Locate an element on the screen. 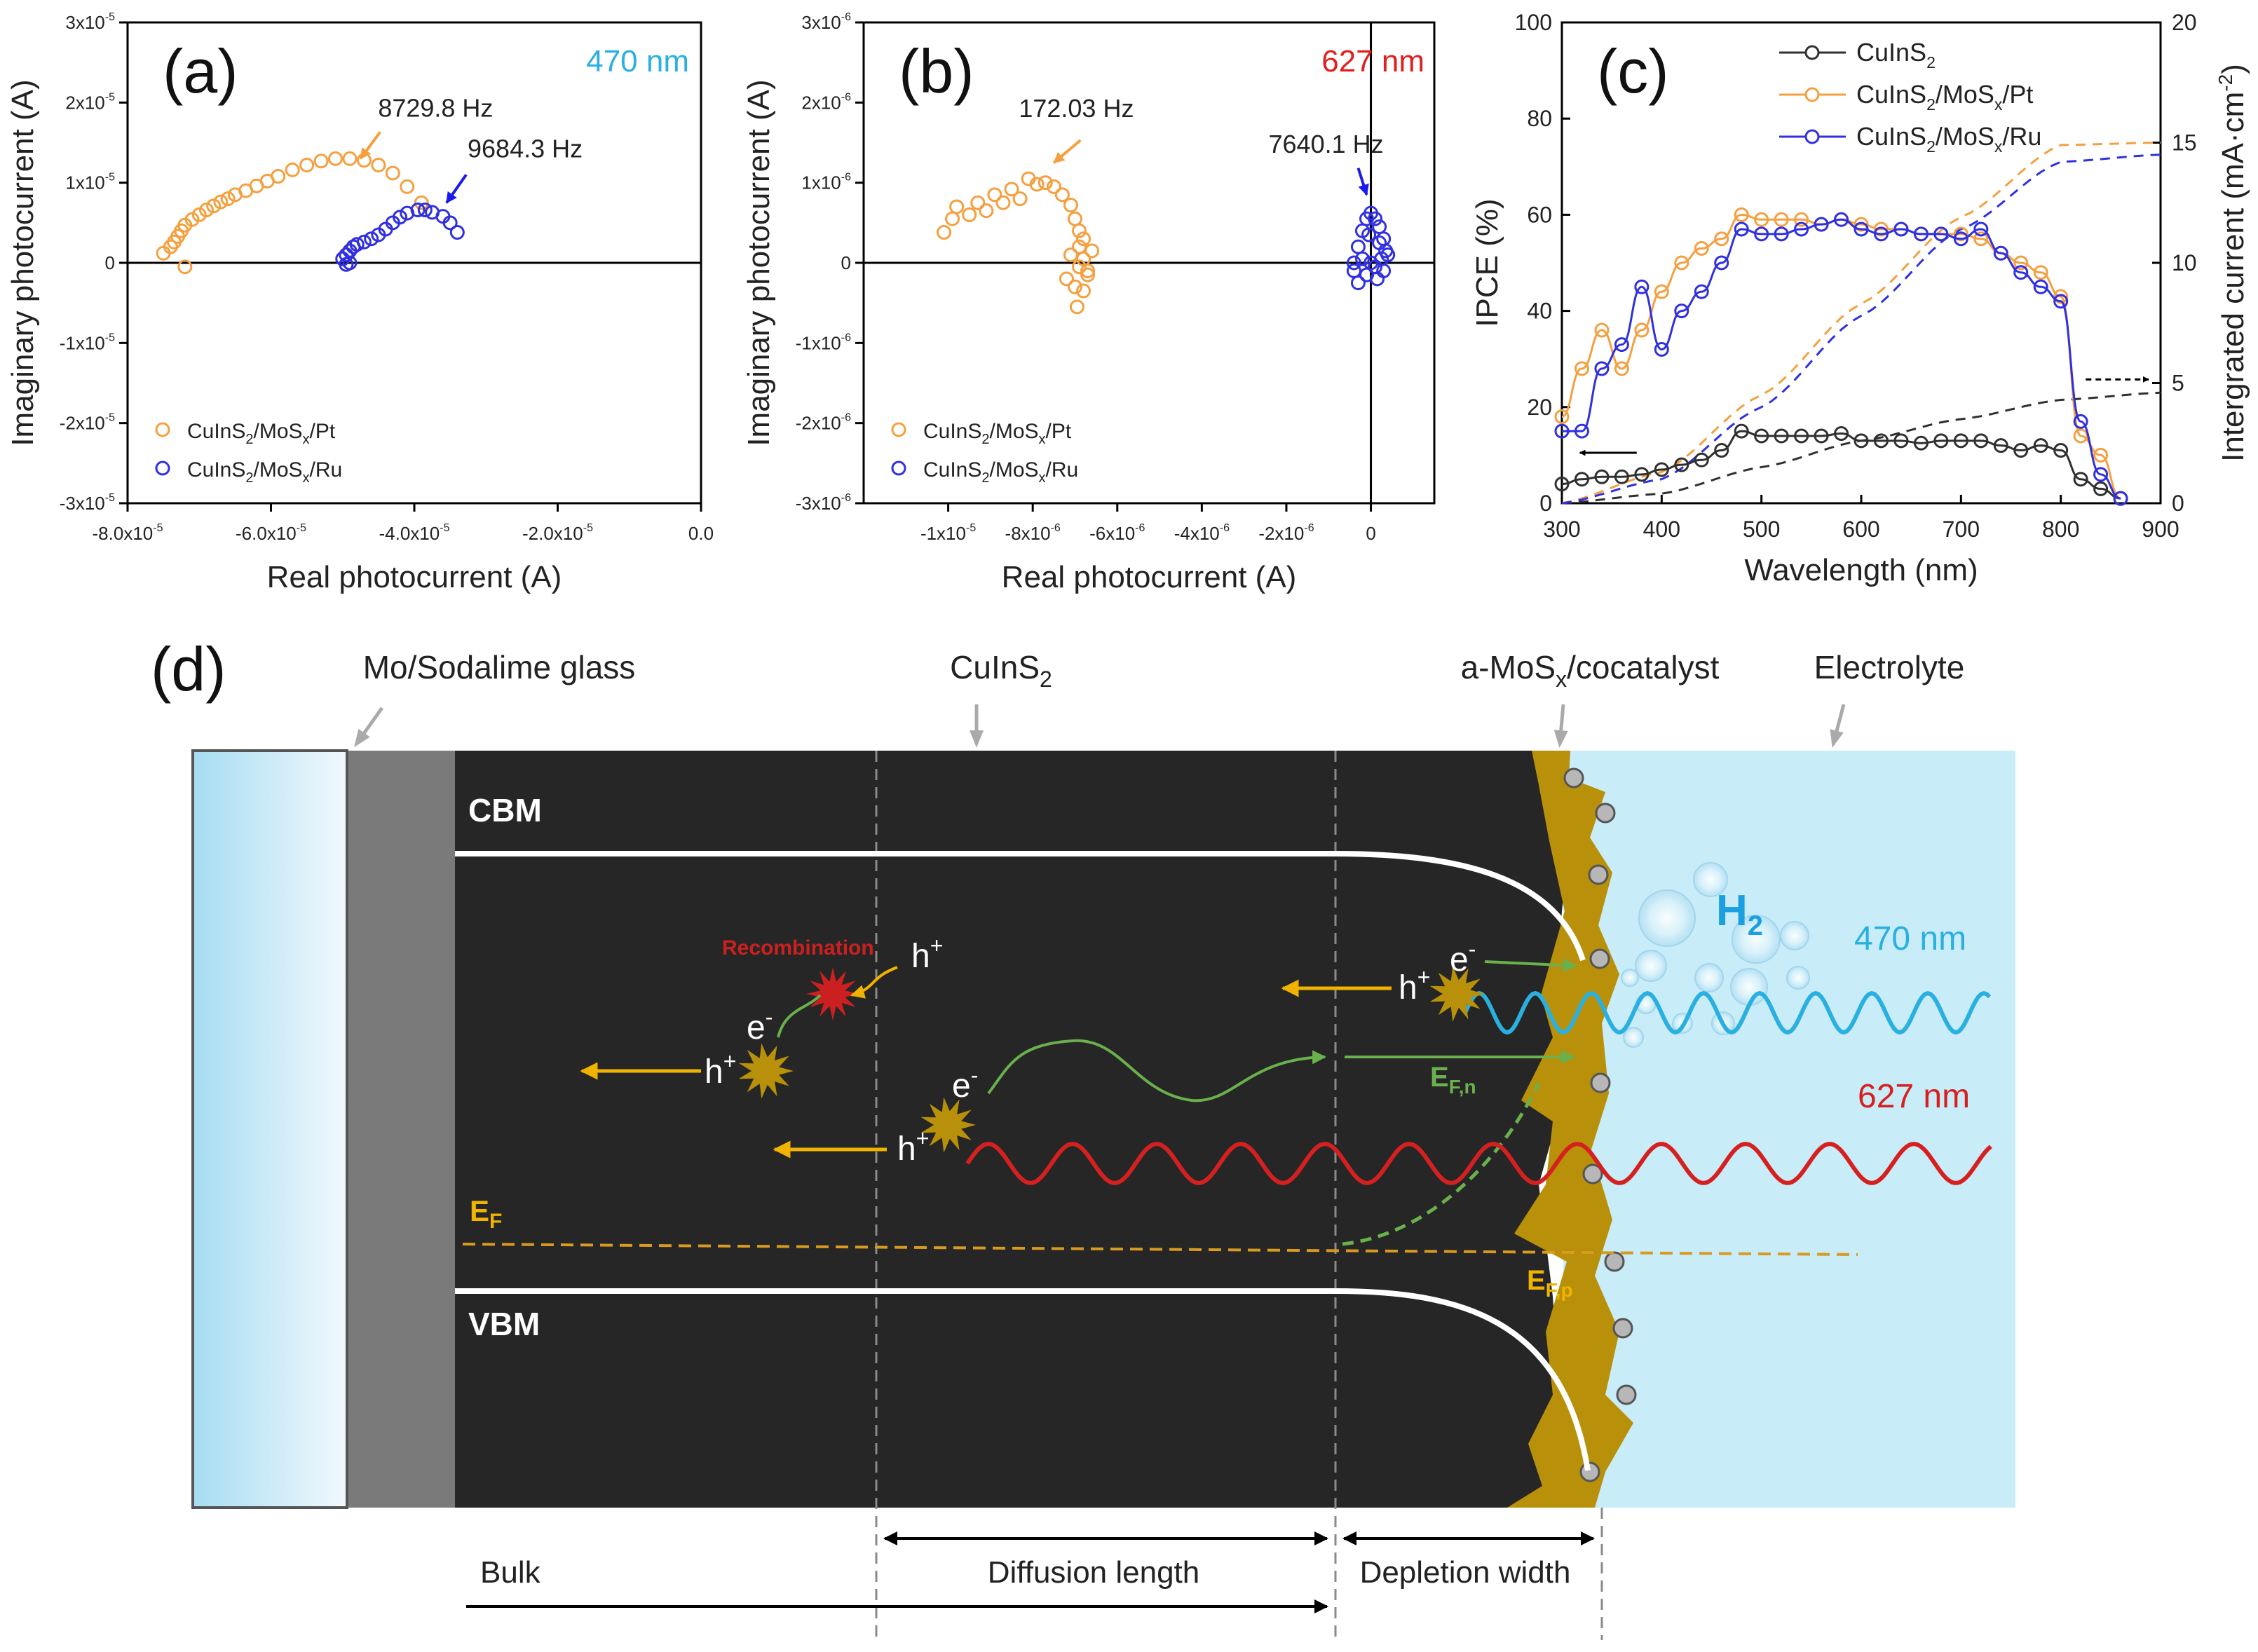 This screenshot has height=1652, width=2258. frequency-label: 172.03 Hz is located at coordinates (1076, 108).